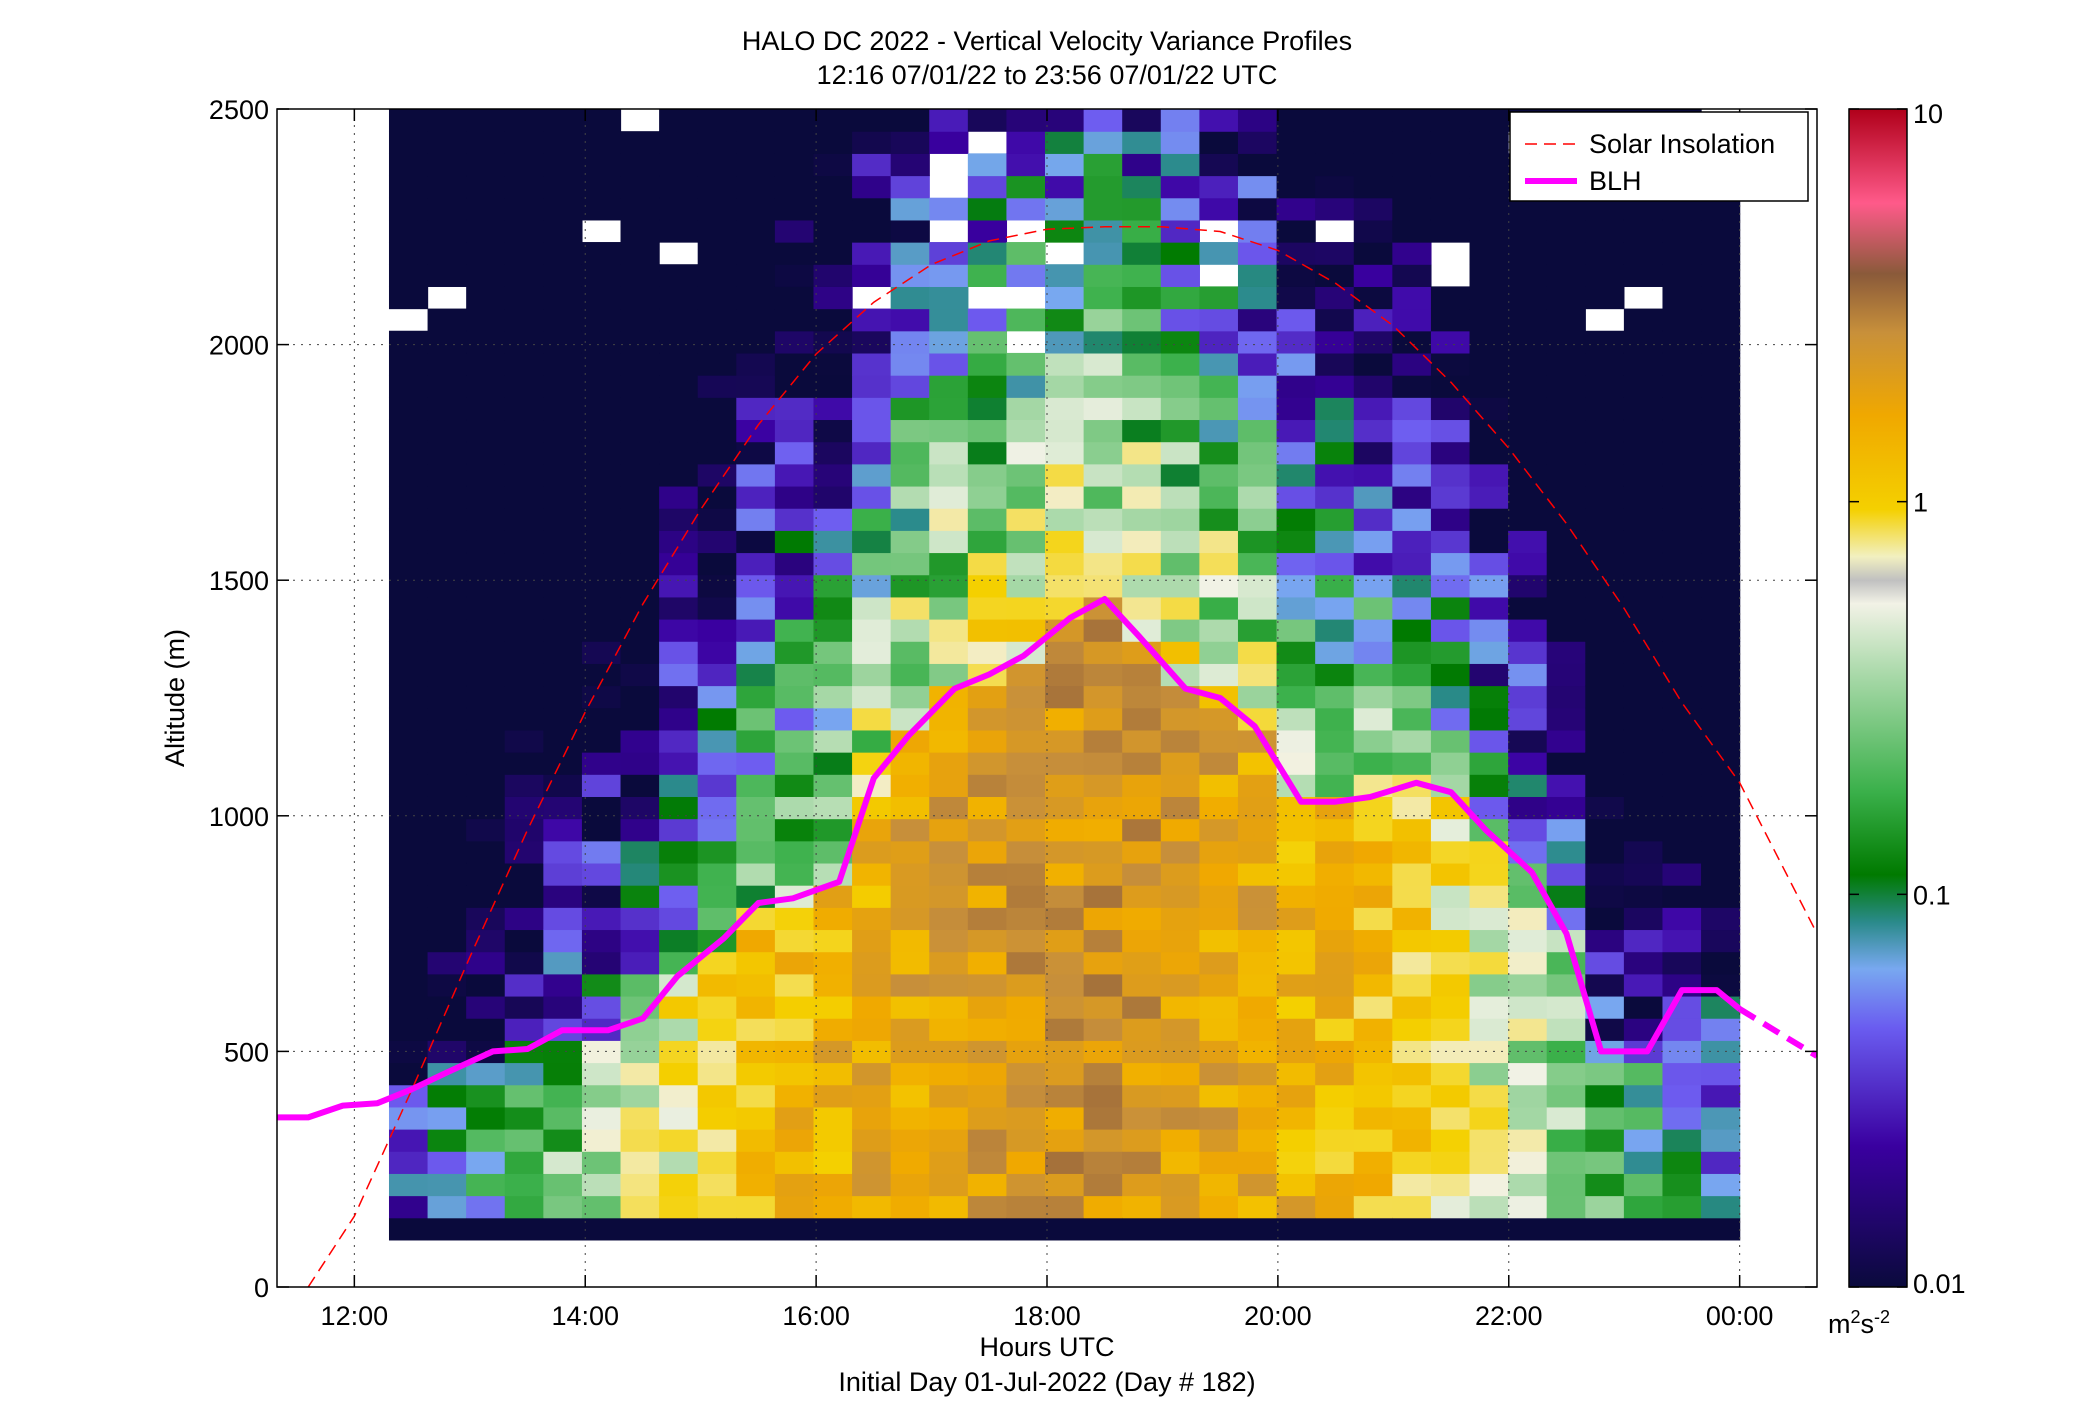 The height and width of the screenshot is (1425, 2098). I want to click on colorbar-gradient, so click(1878, 698).